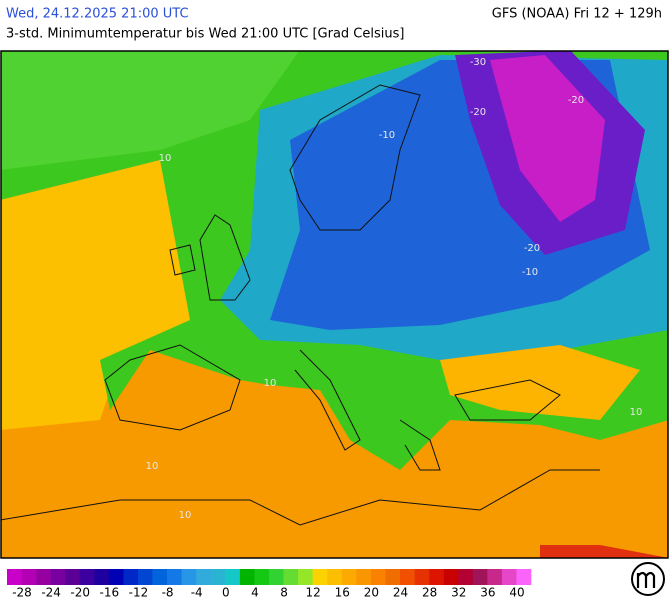  I want to click on logo, so click(648, 579).